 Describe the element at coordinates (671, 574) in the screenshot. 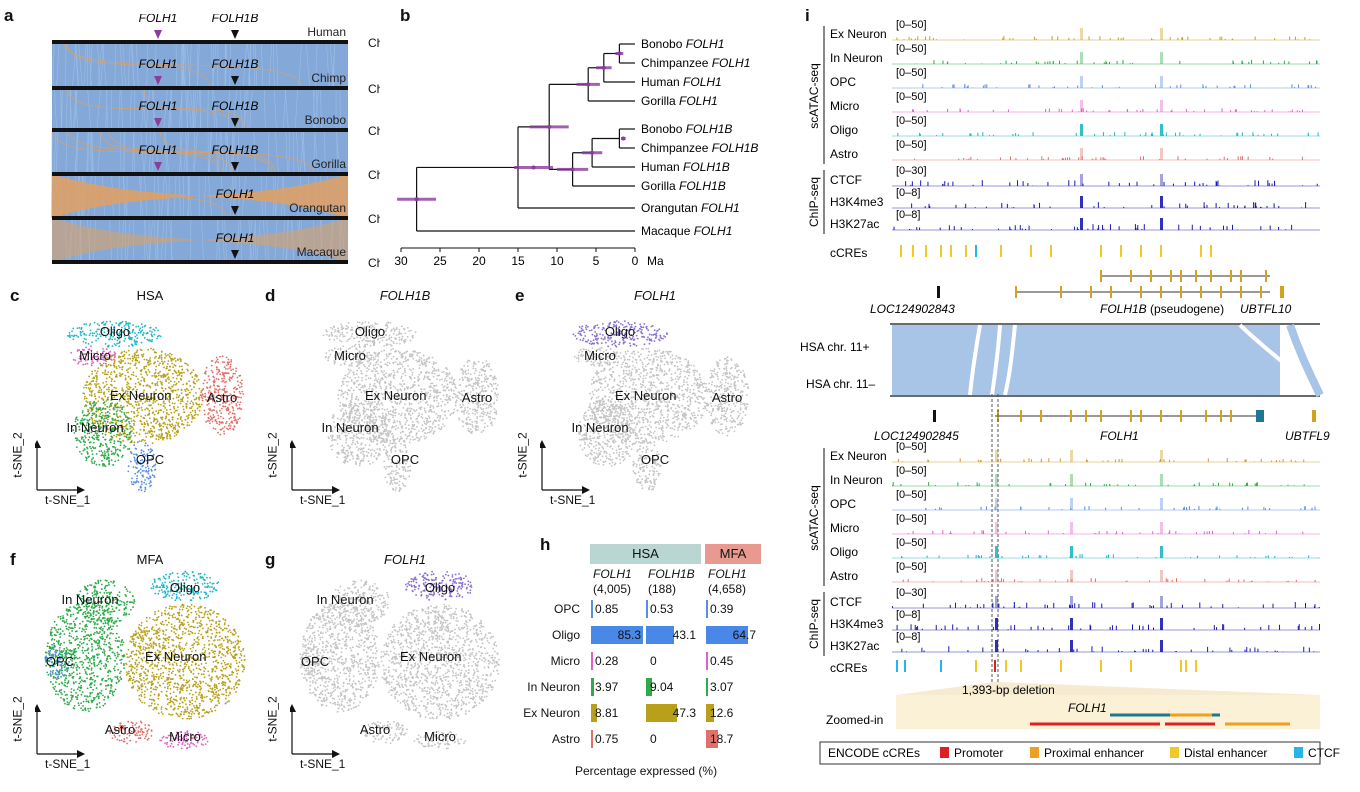

I see `column-gene: FOLH1B` at that location.